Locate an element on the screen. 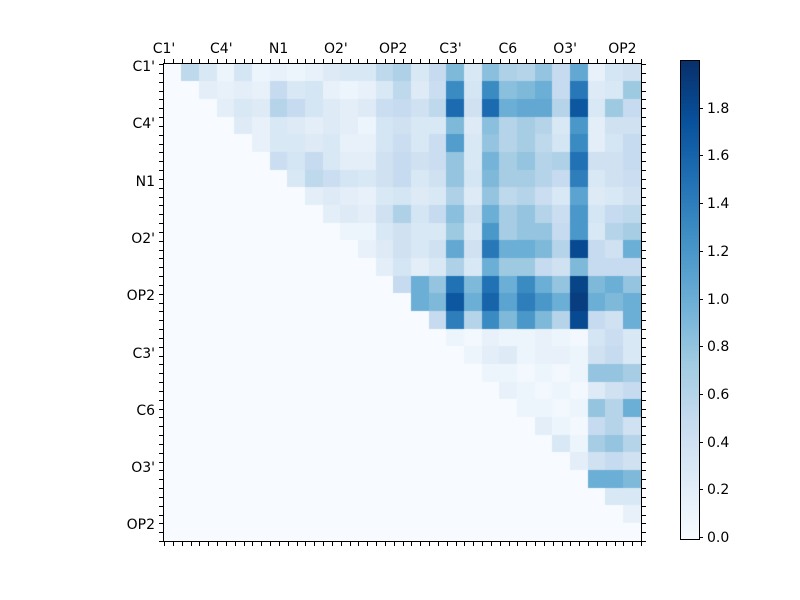 The image size is (800, 600). y-tick-label: N1 is located at coordinates (145, 181).